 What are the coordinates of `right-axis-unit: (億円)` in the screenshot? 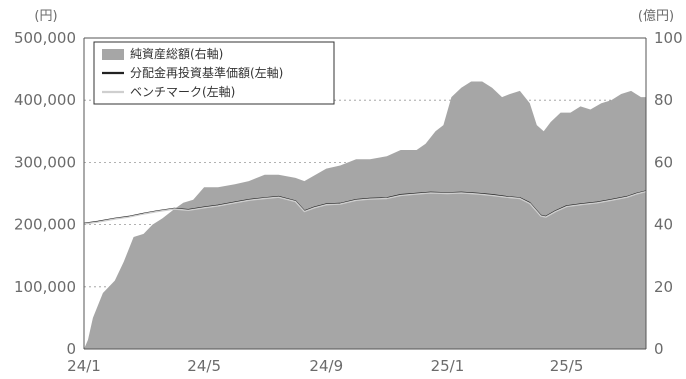 It's located at (656, 16).